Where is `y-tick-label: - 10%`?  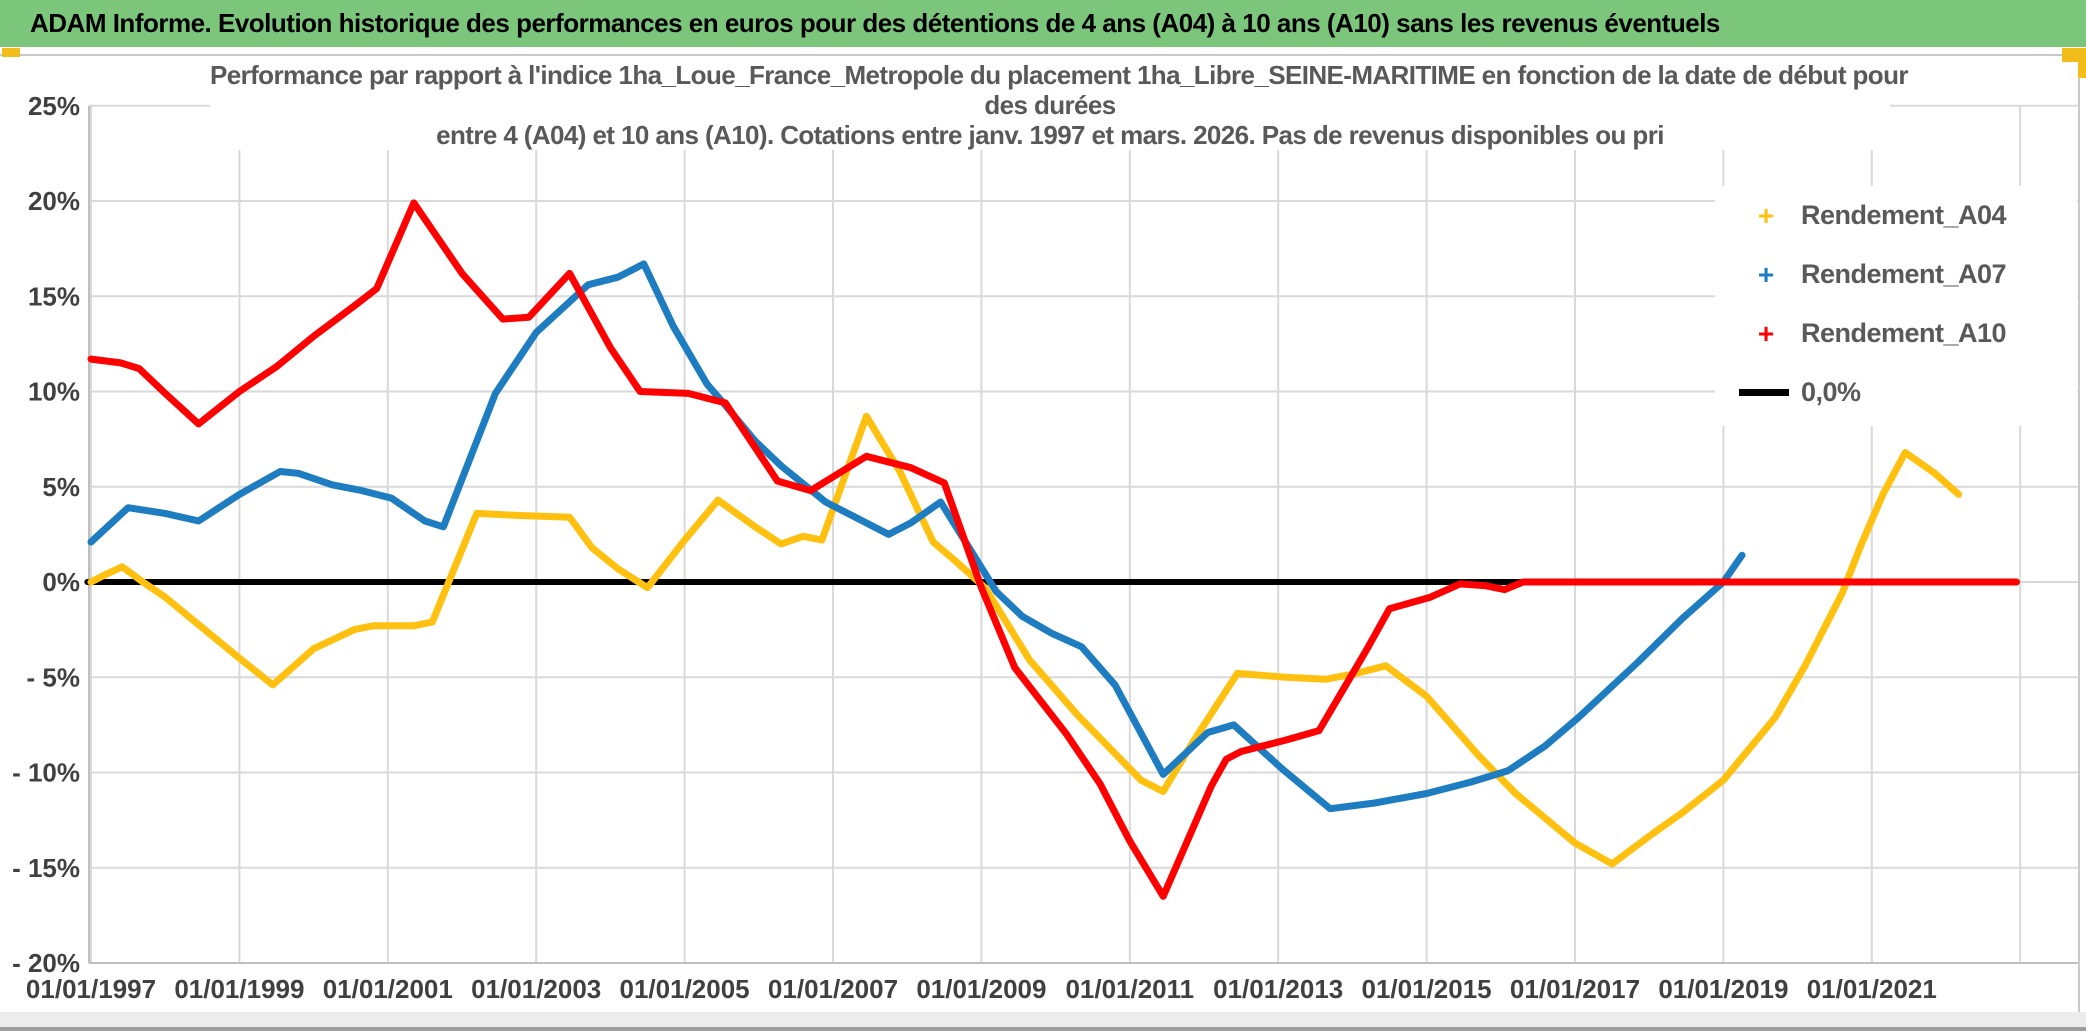
y-tick-label: - 10% is located at coordinates (46, 773).